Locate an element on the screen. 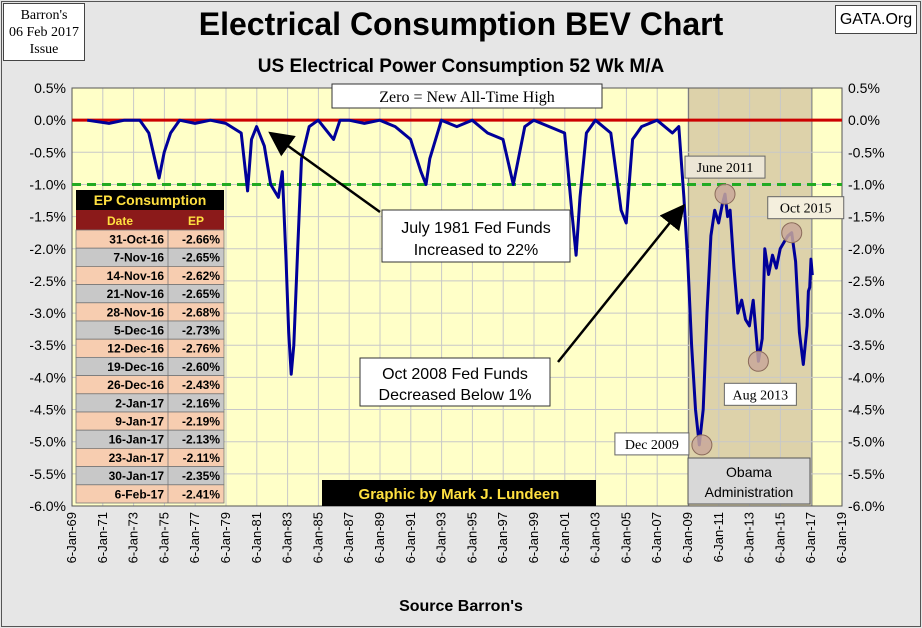 This screenshot has height=628, width=922. x-tick-label: 6-Jan-73 is located at coordinates (133, 537).